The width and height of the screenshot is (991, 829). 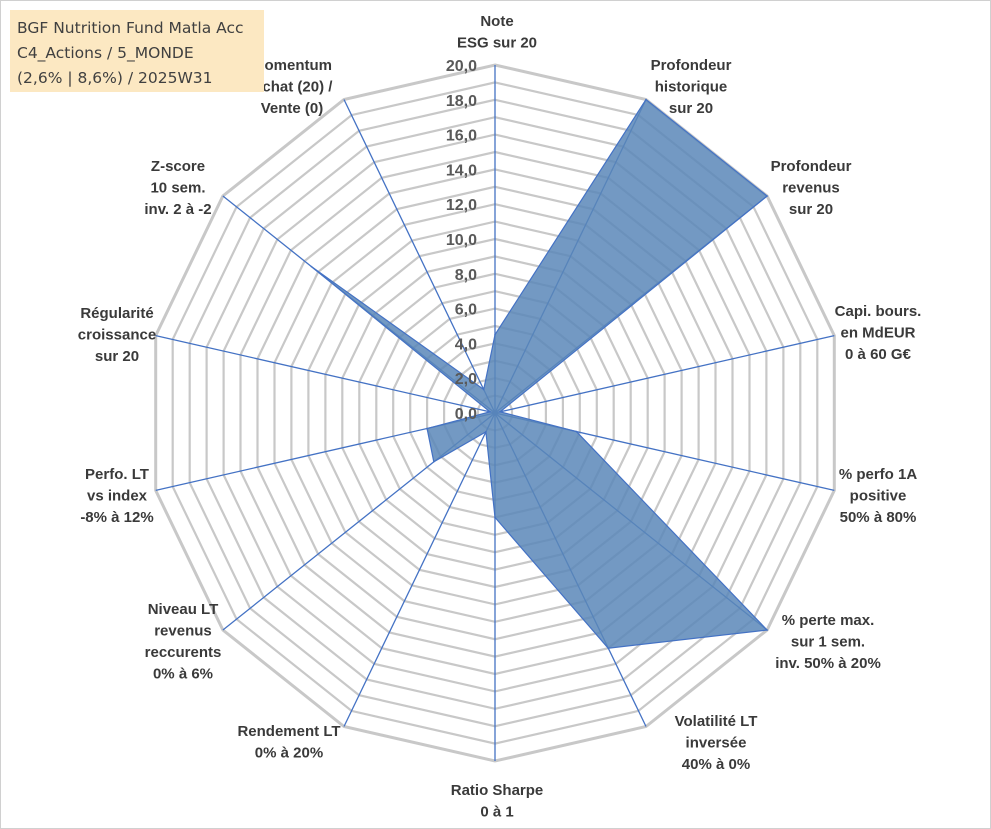 What do you see at coordinates (716, 764) in the screenshot?
I see `axis-label-line: 40% à 0%` at bounding box center [716, 764].